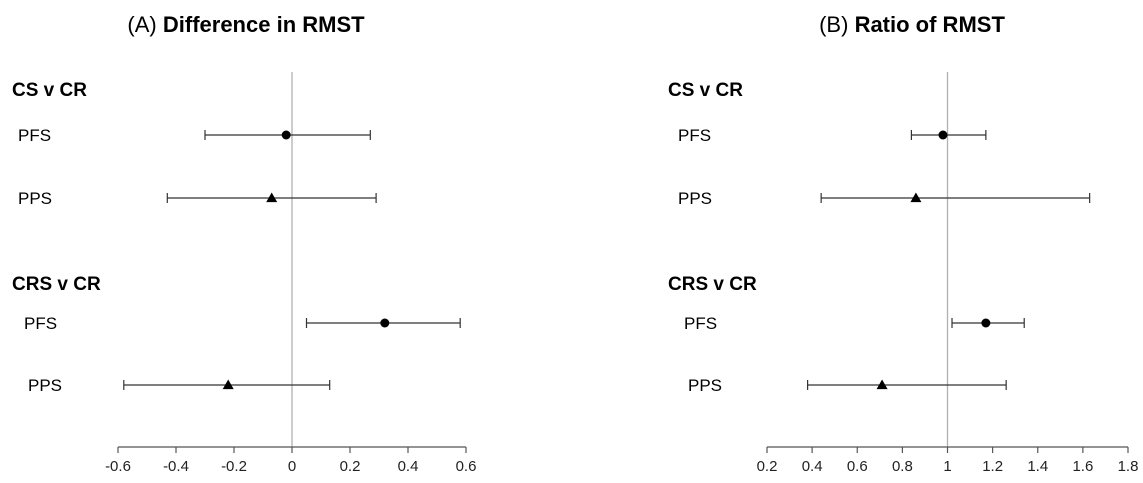 The image size is (1143, 483). Describe the element at coordinates (118, 466) in the screenshot. I see `x-tick-label: -0.6` at that location.